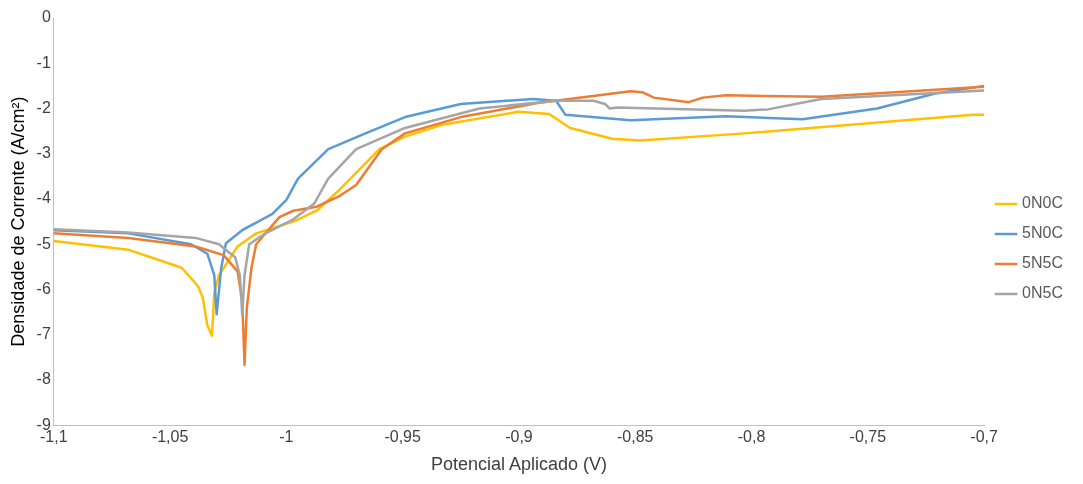  What do you see at coordinates (17, 221) in the screenshot?
I see `y-axis-title: Densidade de Corrente (A/cm²)` at bounding box center [17, 221].